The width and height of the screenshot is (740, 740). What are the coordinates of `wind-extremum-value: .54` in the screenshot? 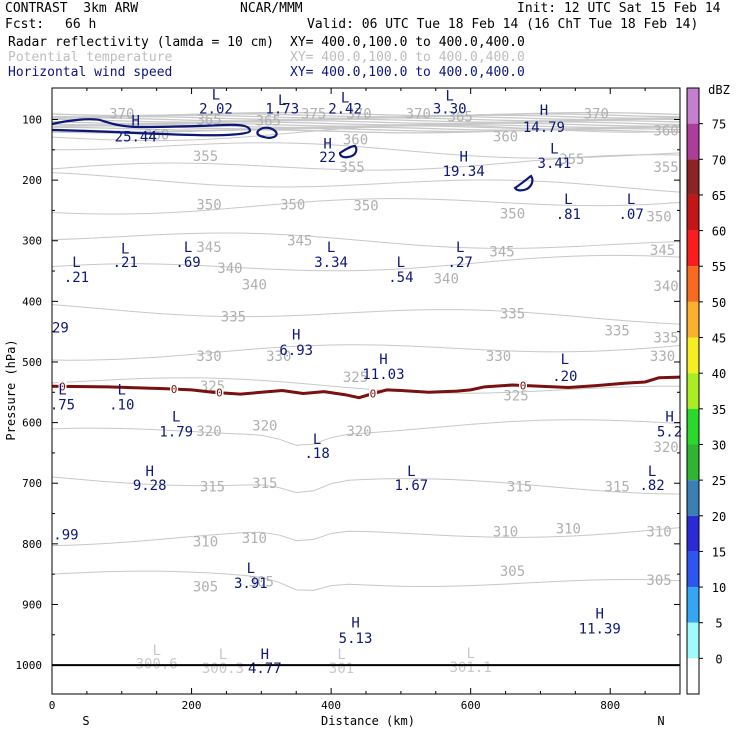 It's located at (400, 278).